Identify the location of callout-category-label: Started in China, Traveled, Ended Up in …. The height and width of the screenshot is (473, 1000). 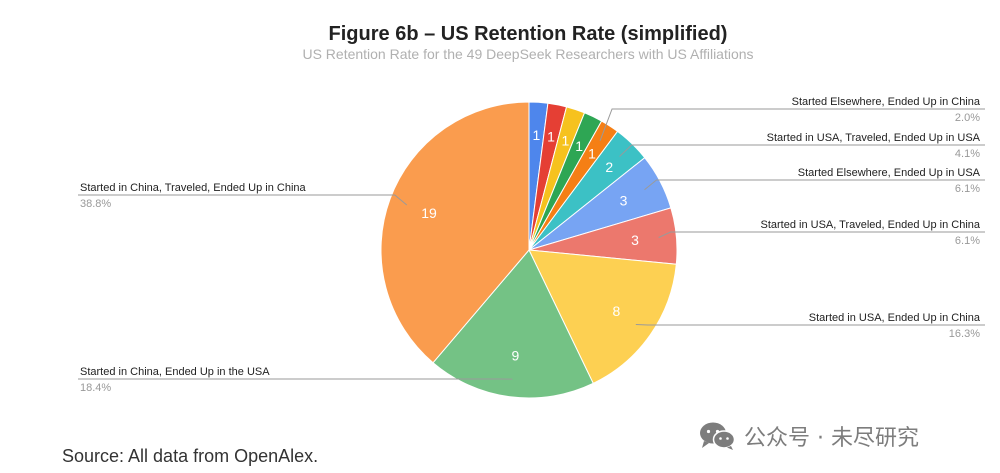
(193, 188).